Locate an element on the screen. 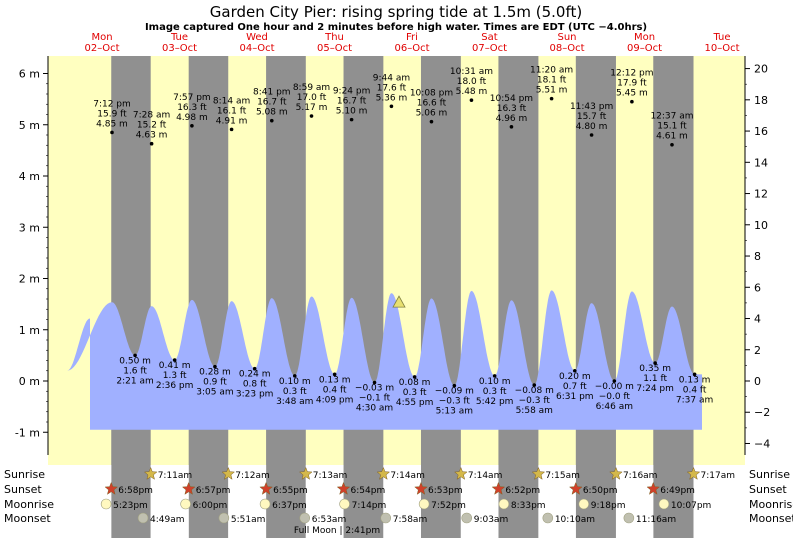  tide-label-line: 4:55 pm is located at coordinates (415, 403).